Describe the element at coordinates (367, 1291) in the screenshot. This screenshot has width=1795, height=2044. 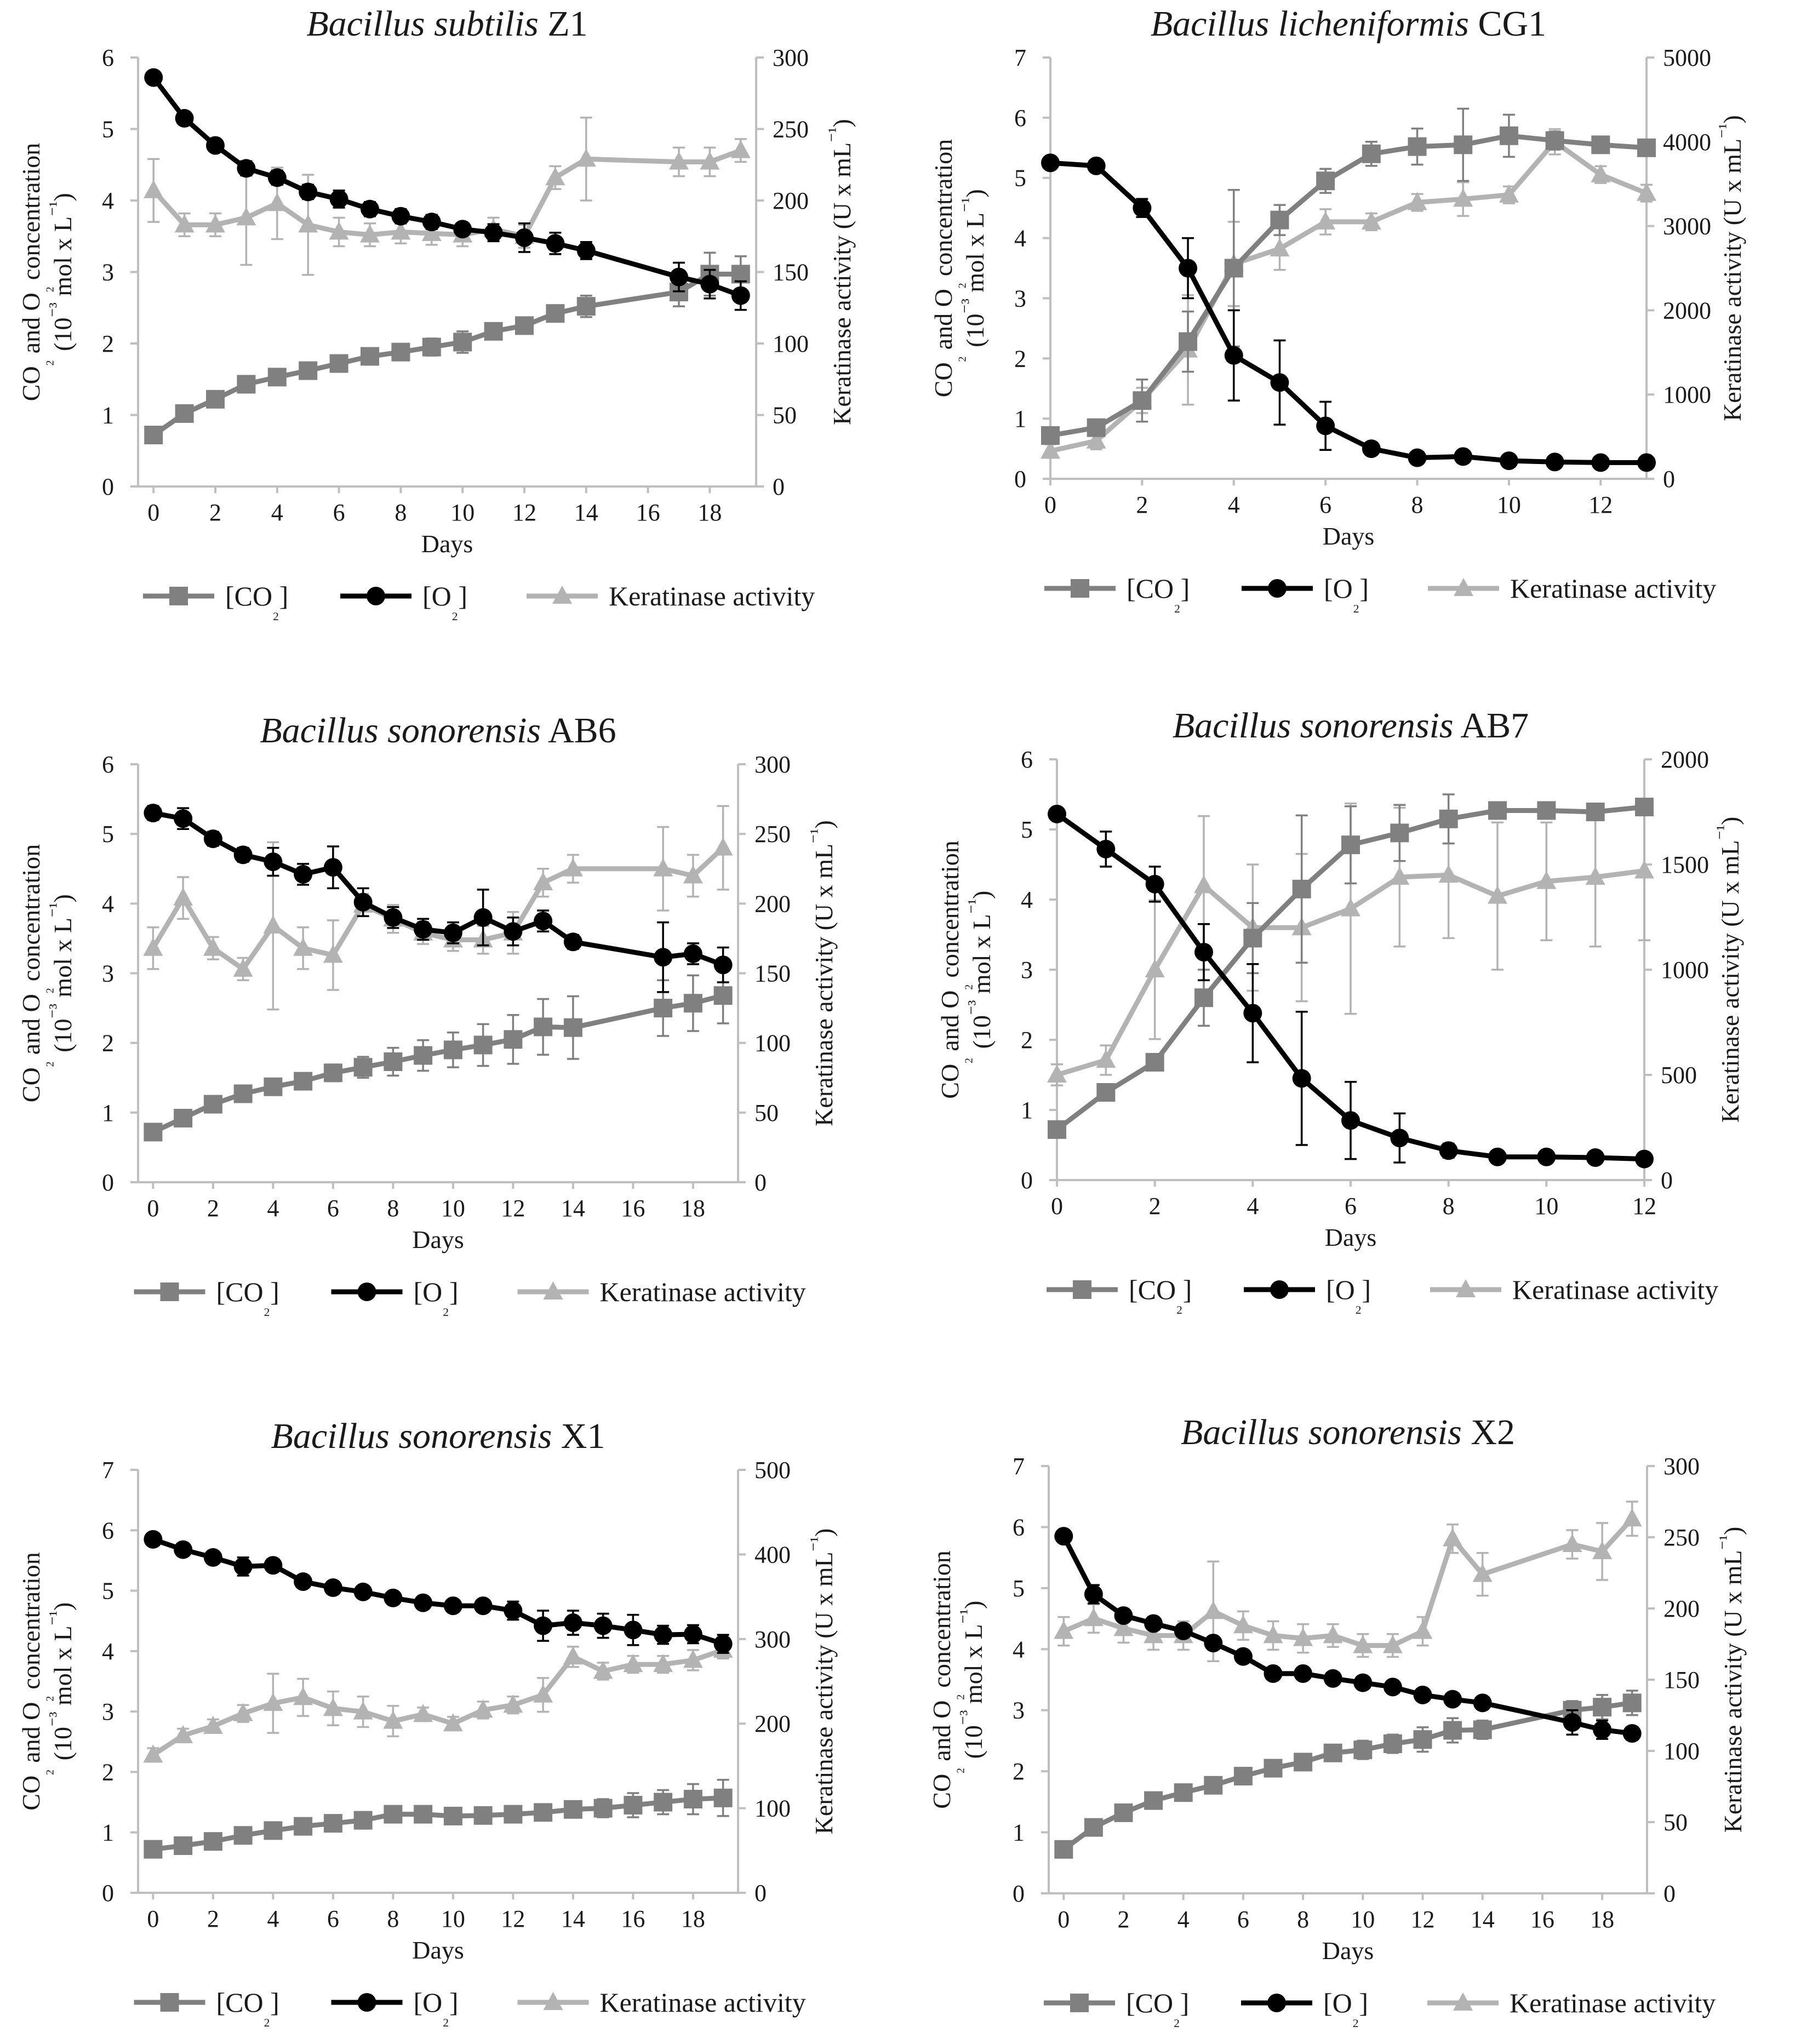
I see `legend-marker` at that location.